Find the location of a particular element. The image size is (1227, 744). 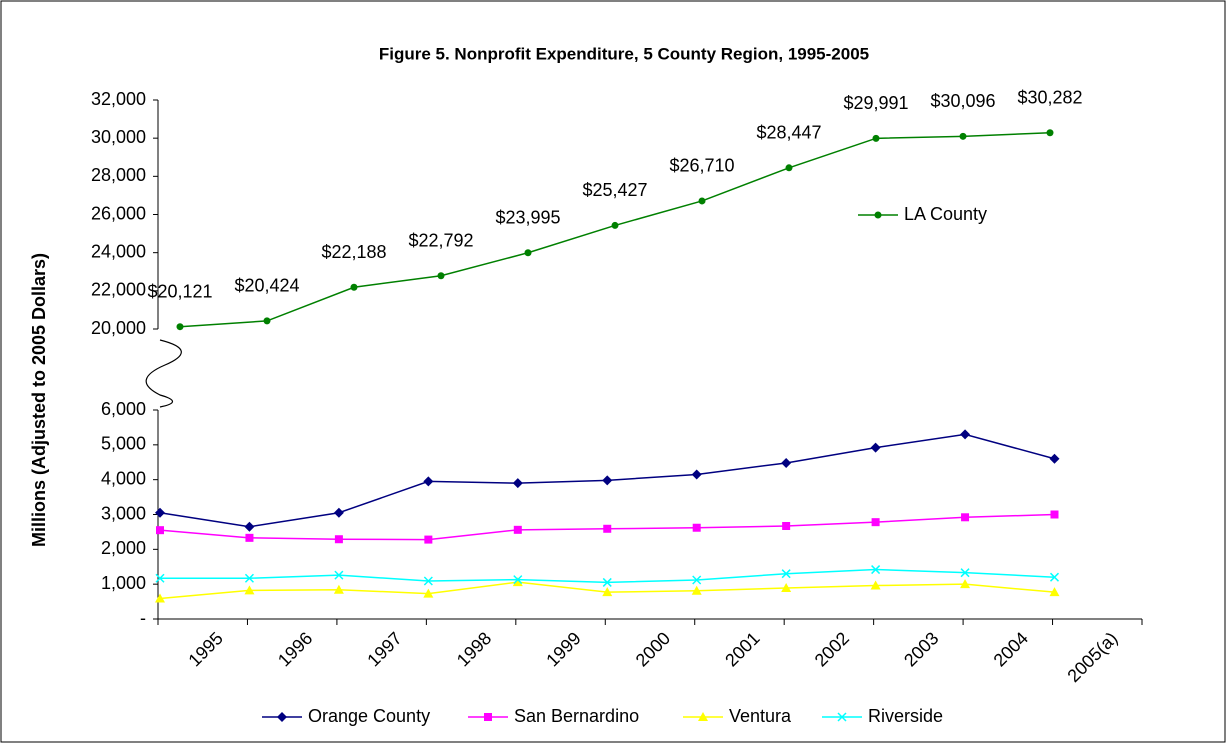

y-tick-label: 20,000 is located at coordinates (118, 328).